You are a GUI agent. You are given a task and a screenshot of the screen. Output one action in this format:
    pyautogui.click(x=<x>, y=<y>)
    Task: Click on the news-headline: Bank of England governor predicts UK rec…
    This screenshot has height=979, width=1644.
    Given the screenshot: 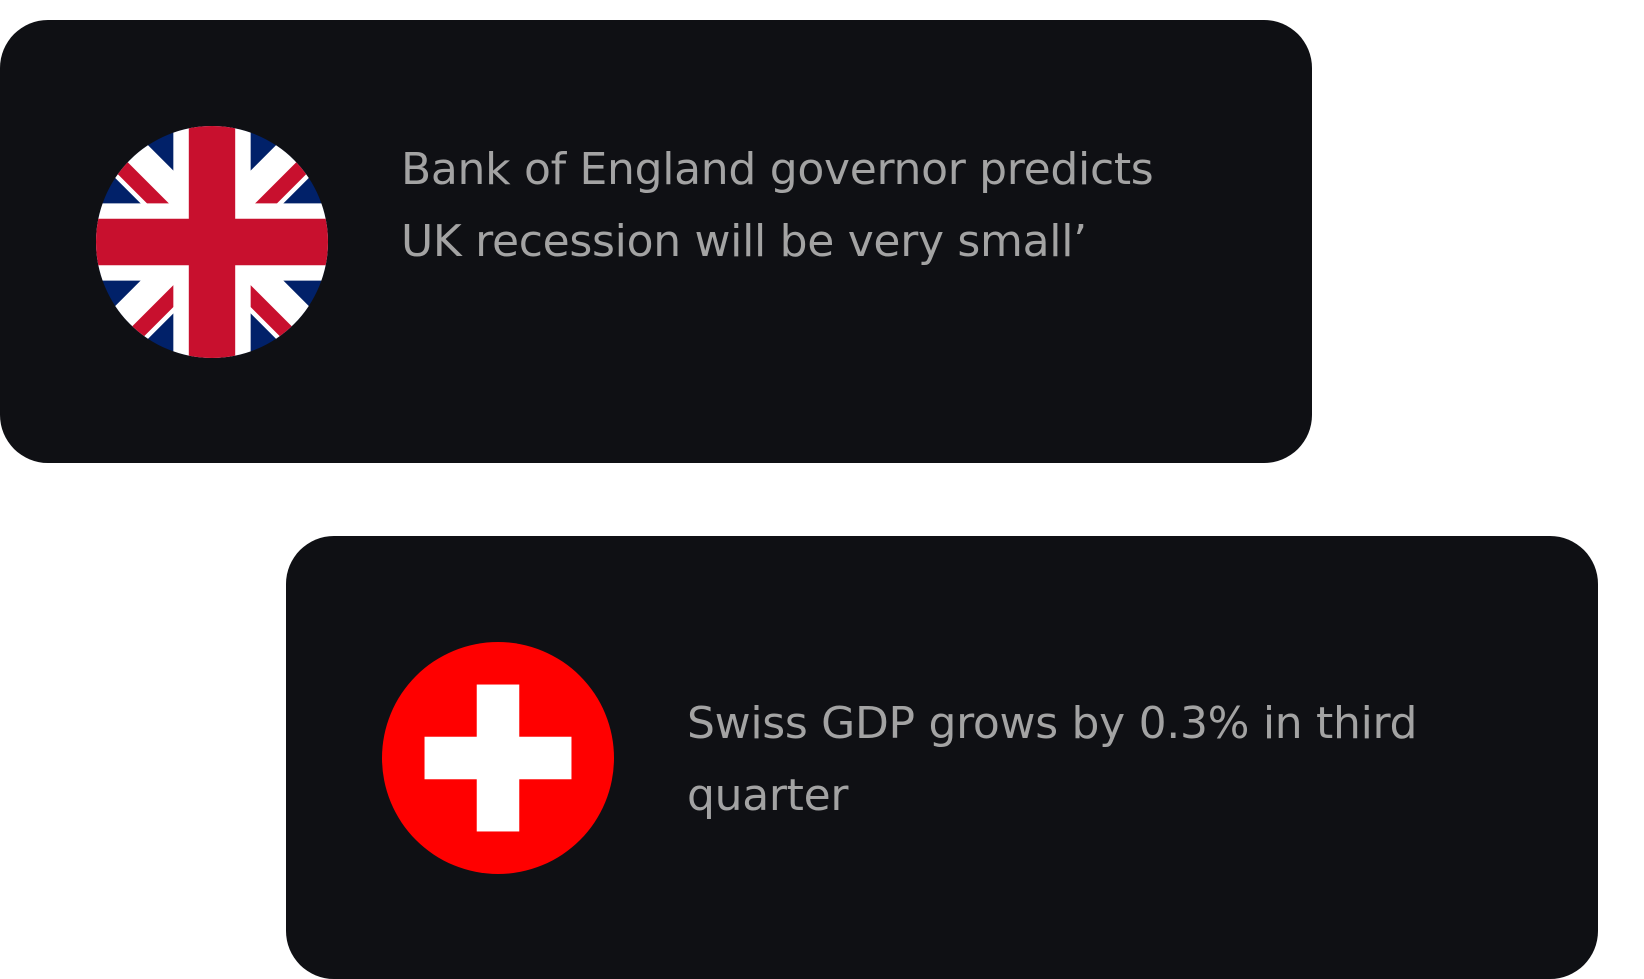 What is the action you would take?
    pyautogui.click(x=777, y=205)
    